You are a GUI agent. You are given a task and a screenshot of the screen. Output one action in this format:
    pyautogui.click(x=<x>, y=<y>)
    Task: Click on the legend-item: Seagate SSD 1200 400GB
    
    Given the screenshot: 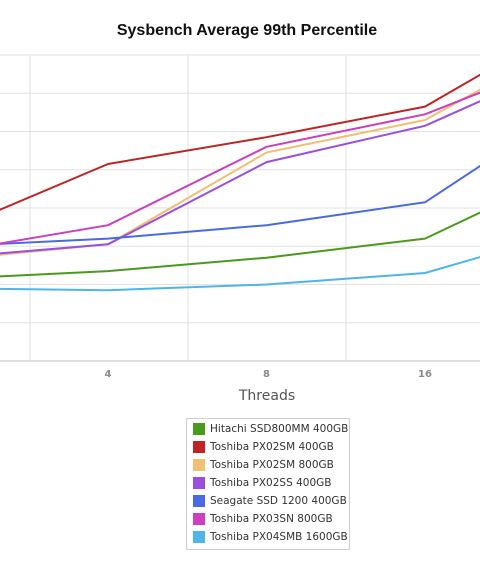 What is the action you would take?
    pyautogui.click(x=268, y=501)
    